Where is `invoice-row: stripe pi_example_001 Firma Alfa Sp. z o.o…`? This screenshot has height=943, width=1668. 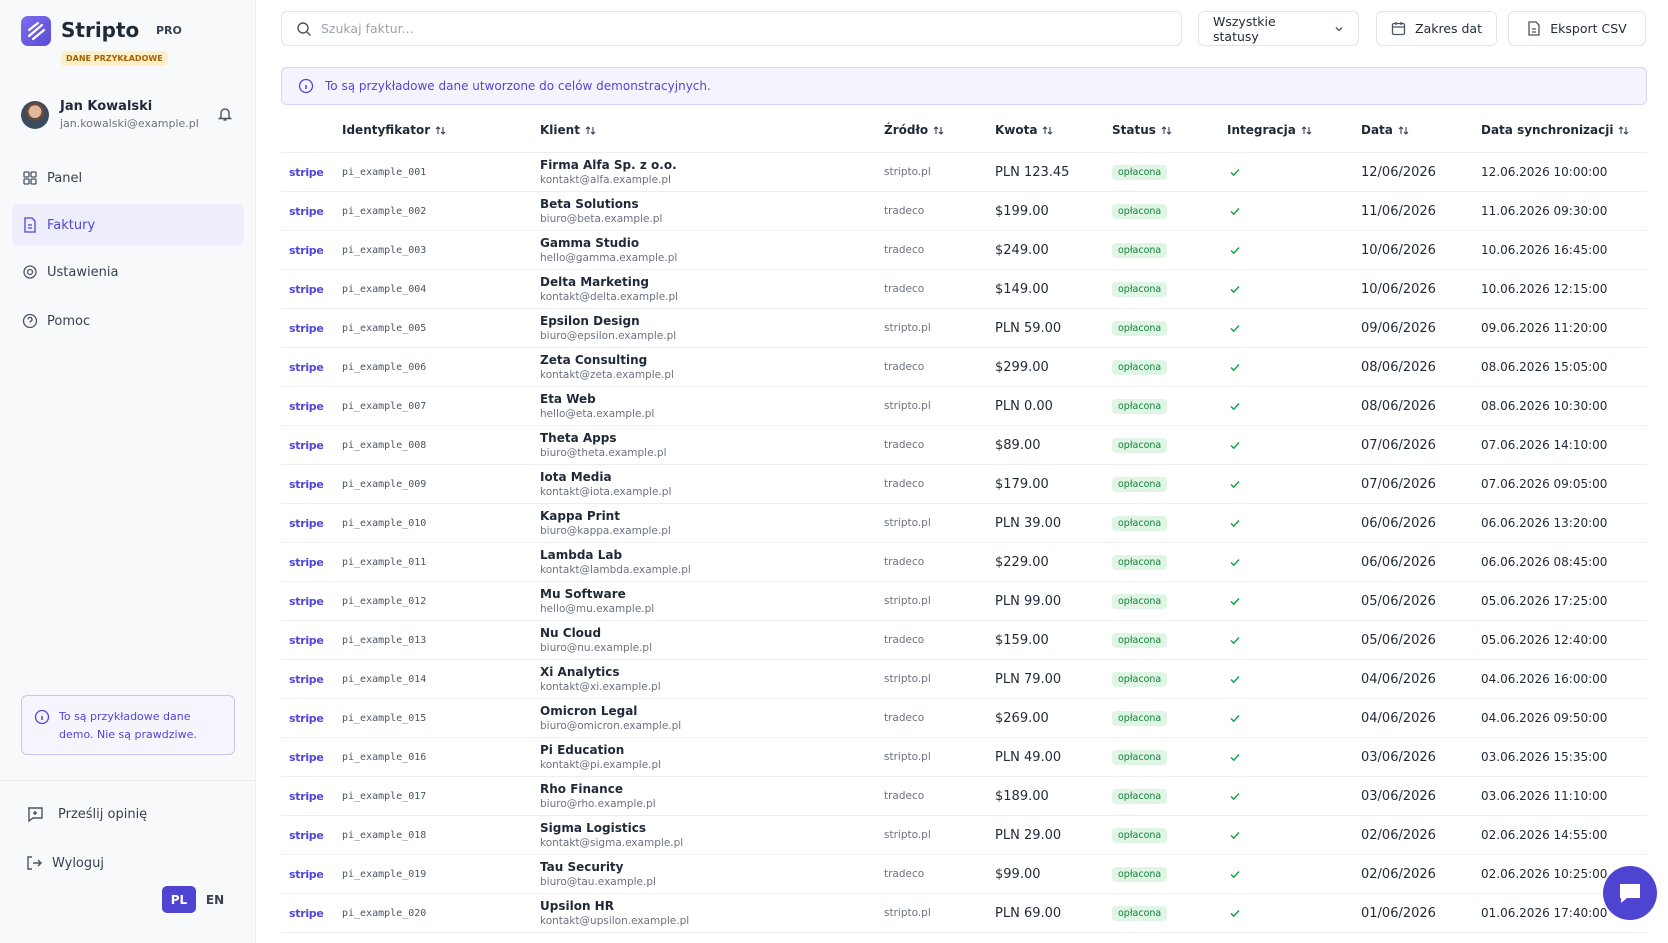
invoice-row: stripe pi_example_001 Firma Alfa Sp. z o.o… is located at coordinates (964, 172).